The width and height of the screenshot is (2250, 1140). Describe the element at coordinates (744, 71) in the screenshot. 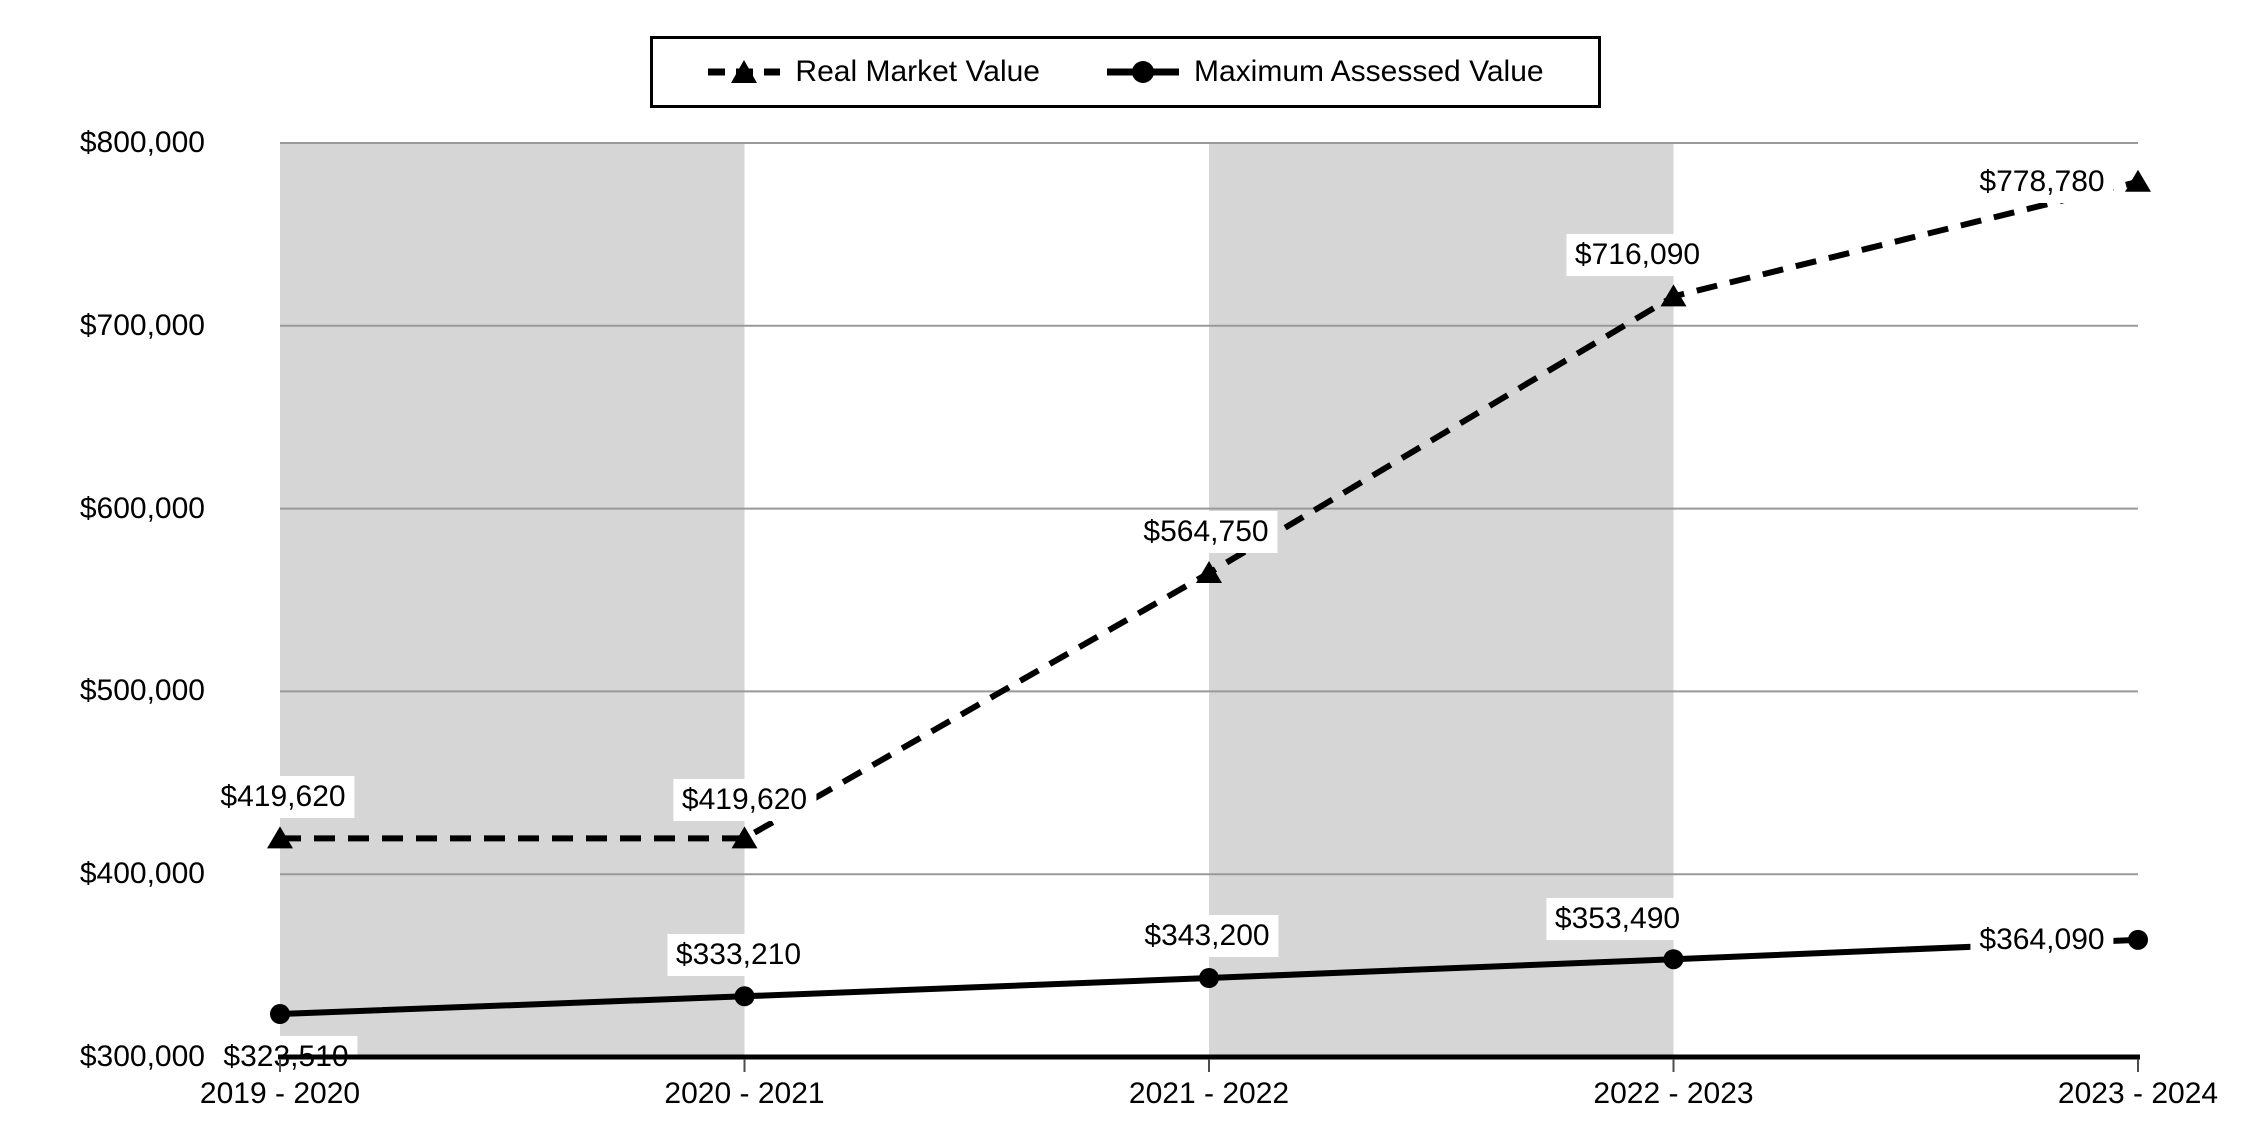

I see `dashed-line-triangle-icon` at that location.